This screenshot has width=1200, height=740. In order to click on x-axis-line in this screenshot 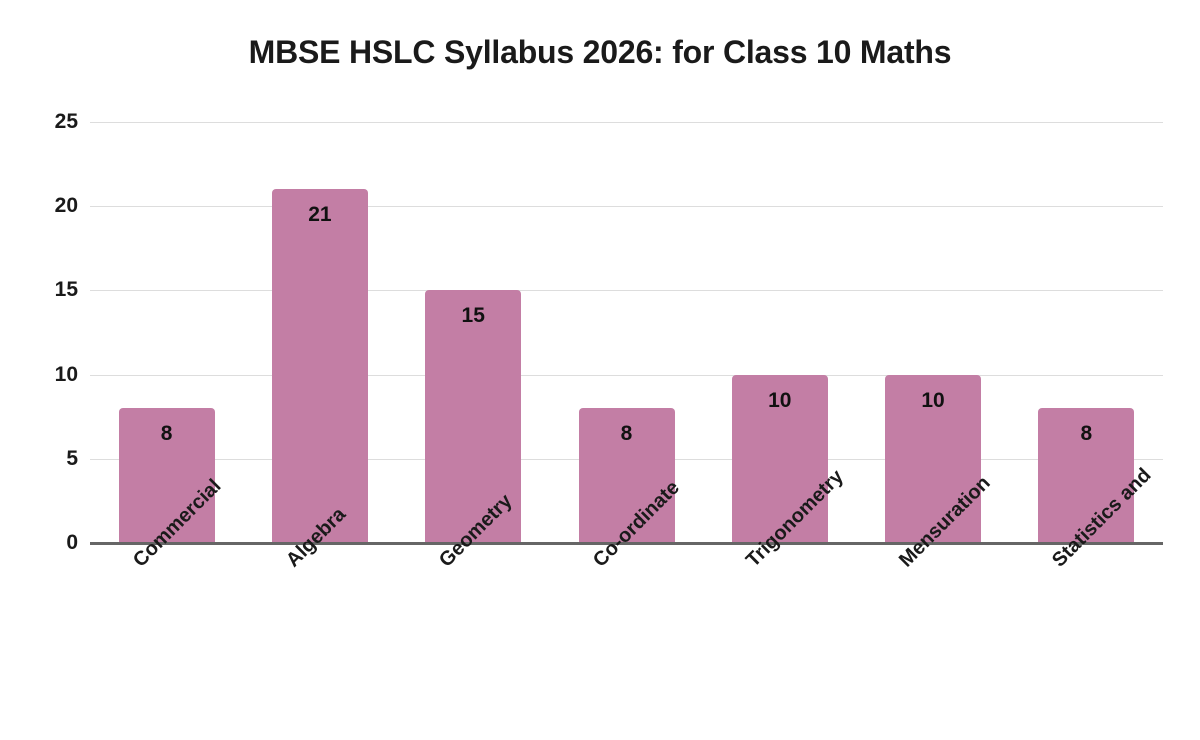, I will do `click(626, 543)`.